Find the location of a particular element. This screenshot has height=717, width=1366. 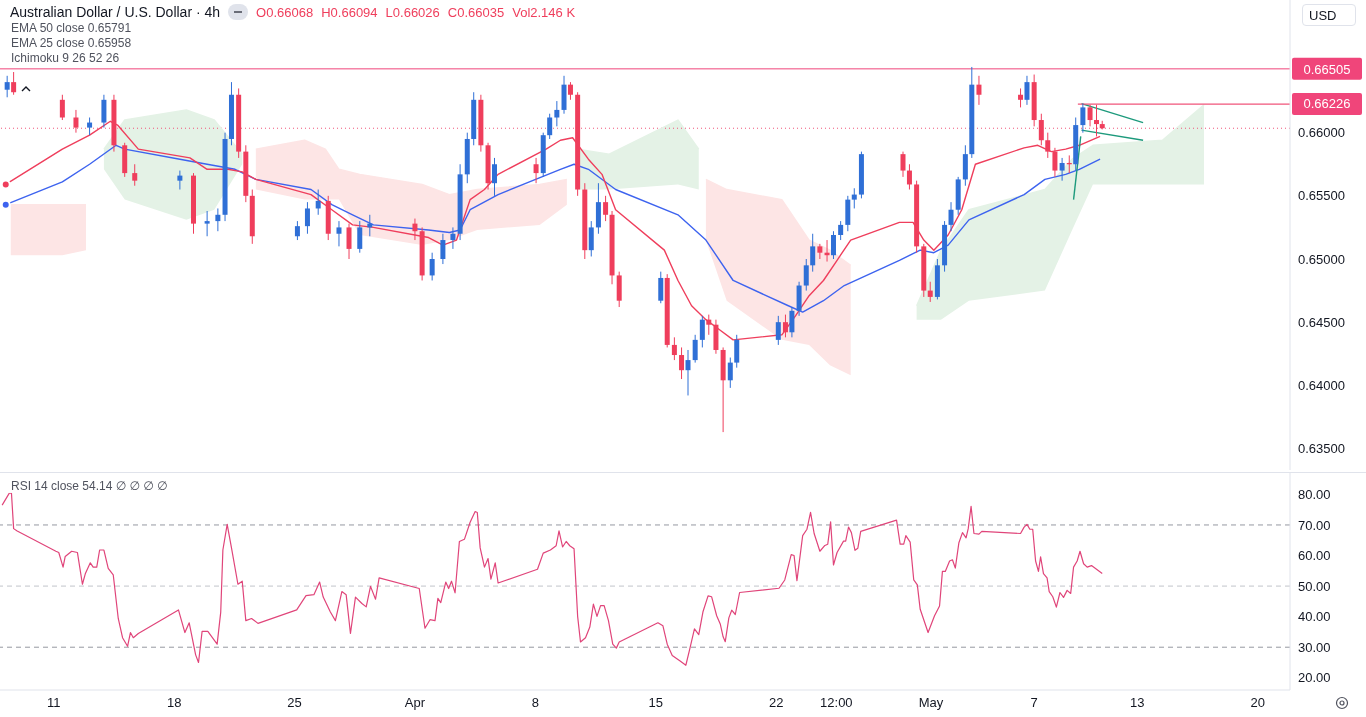

annotation: EMA 50 close 0.65791 is located at coordinates (71, 28).